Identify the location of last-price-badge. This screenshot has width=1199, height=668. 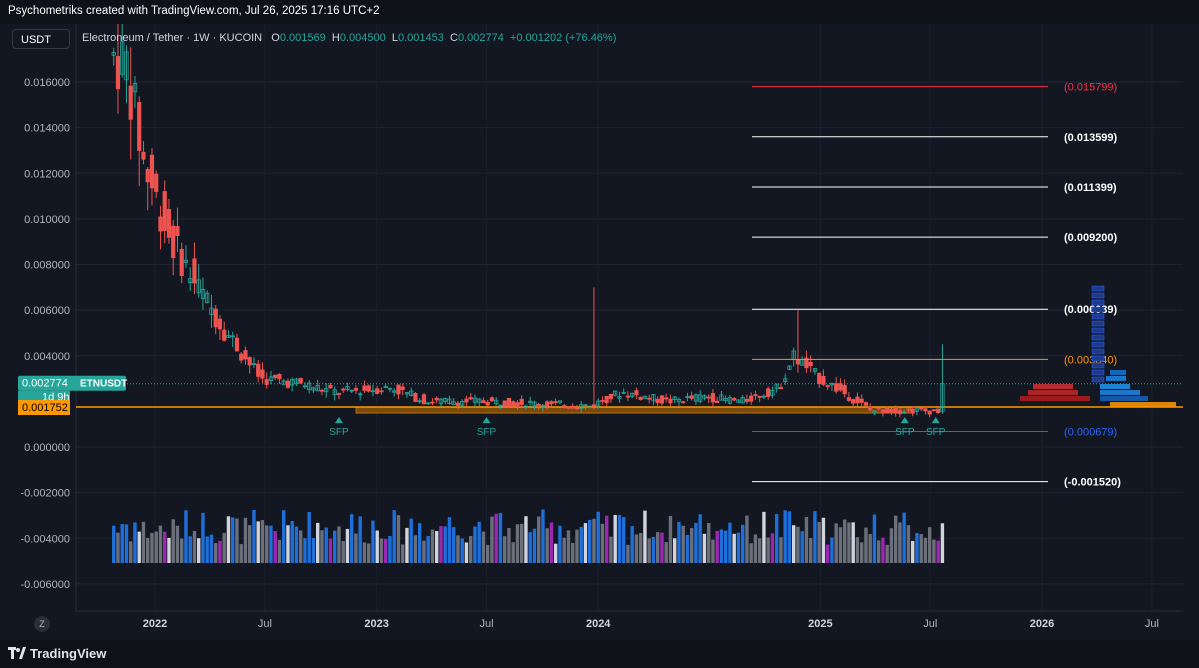
(72, 383).